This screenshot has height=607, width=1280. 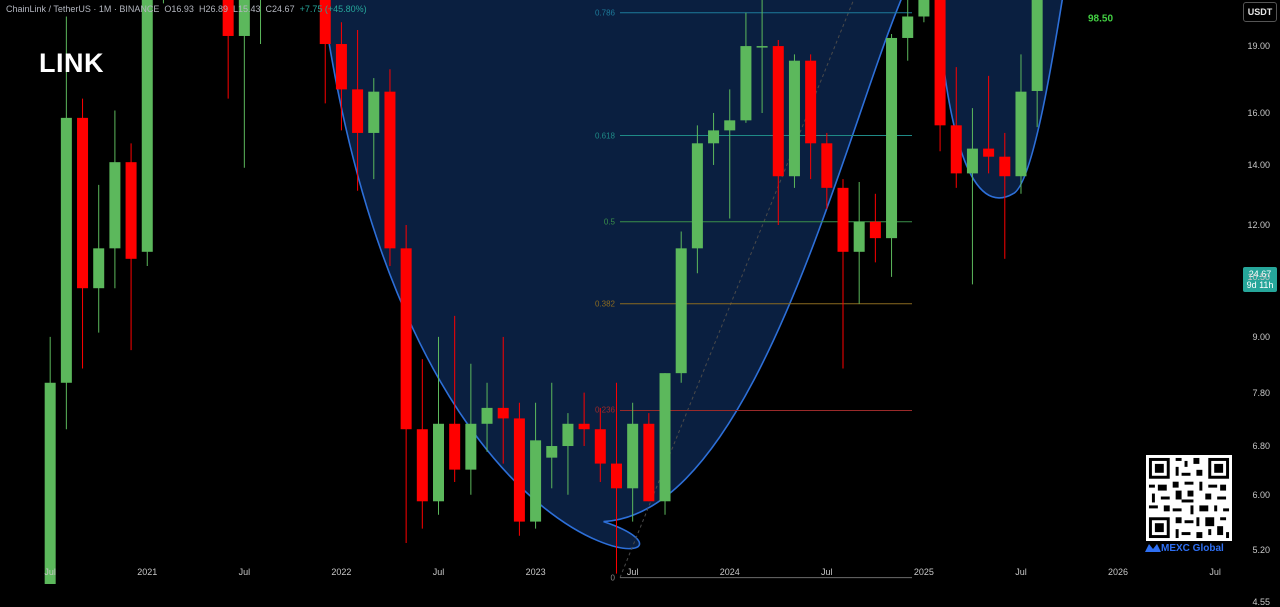 I want to click on target-label: 98.50, so click(x=1101, y=19).